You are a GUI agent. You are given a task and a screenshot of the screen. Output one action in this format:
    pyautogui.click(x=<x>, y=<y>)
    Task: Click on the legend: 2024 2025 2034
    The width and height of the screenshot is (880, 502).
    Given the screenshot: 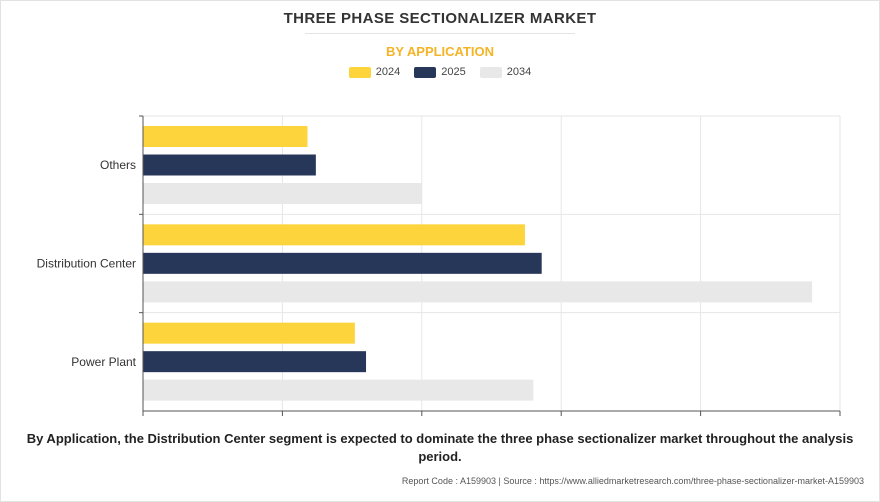 What is the action you would take?
    pyautogui.click(x=440, y=72)
    